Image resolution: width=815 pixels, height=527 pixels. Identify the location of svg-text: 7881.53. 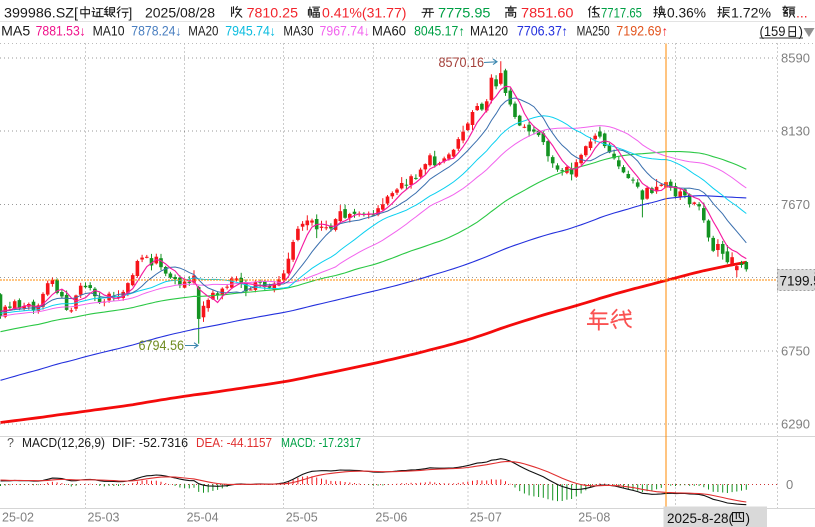
(58, 31).